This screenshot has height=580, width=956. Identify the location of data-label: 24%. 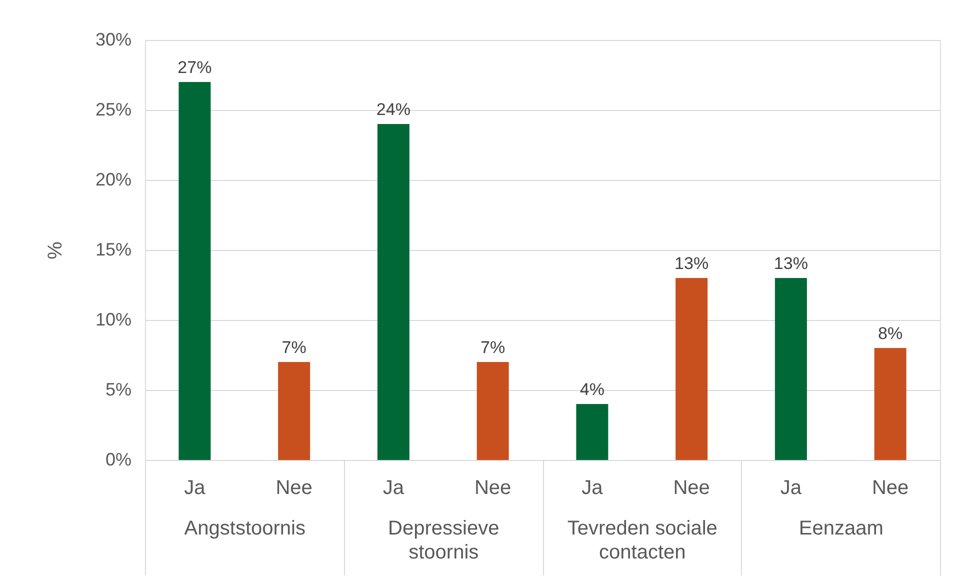
(393, 109).